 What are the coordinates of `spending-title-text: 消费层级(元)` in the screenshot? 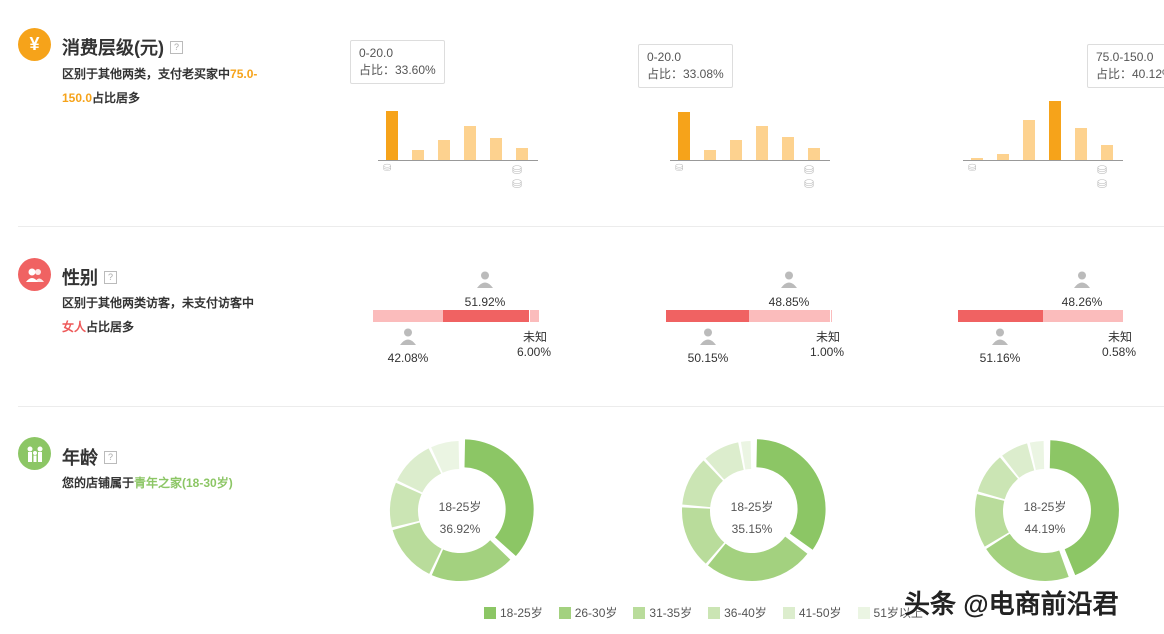 It's located at (113, 48).